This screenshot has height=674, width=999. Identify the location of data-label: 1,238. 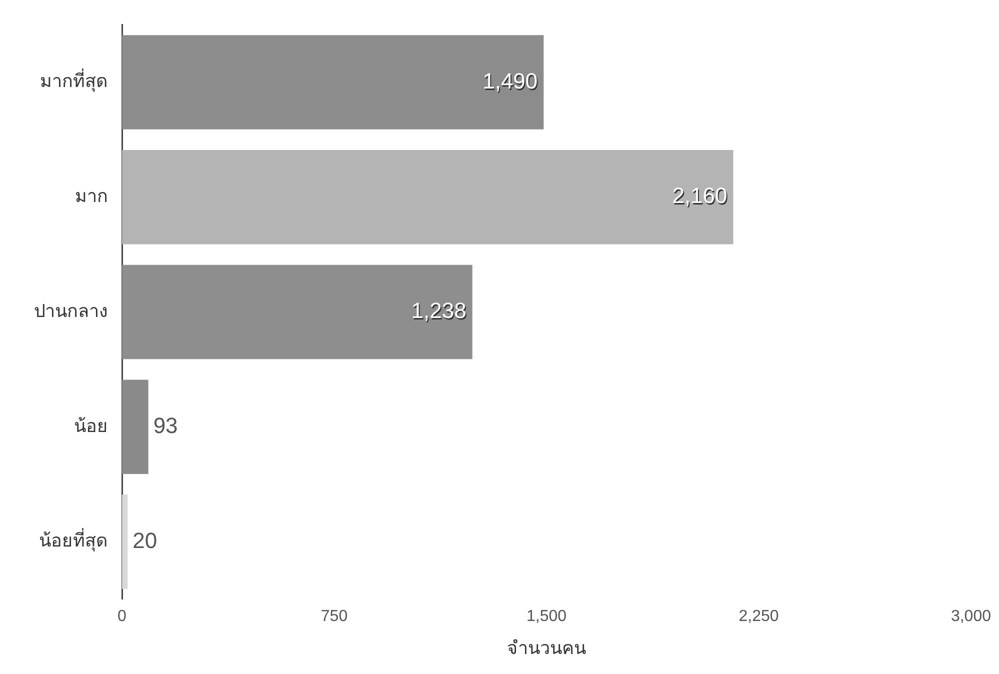
(440, 312).